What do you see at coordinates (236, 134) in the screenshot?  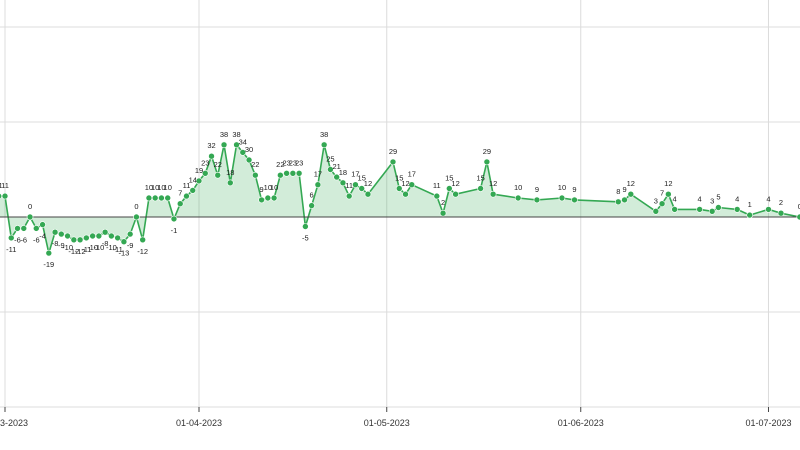 I see `data-label: 38` at bounding box center [236, 134].